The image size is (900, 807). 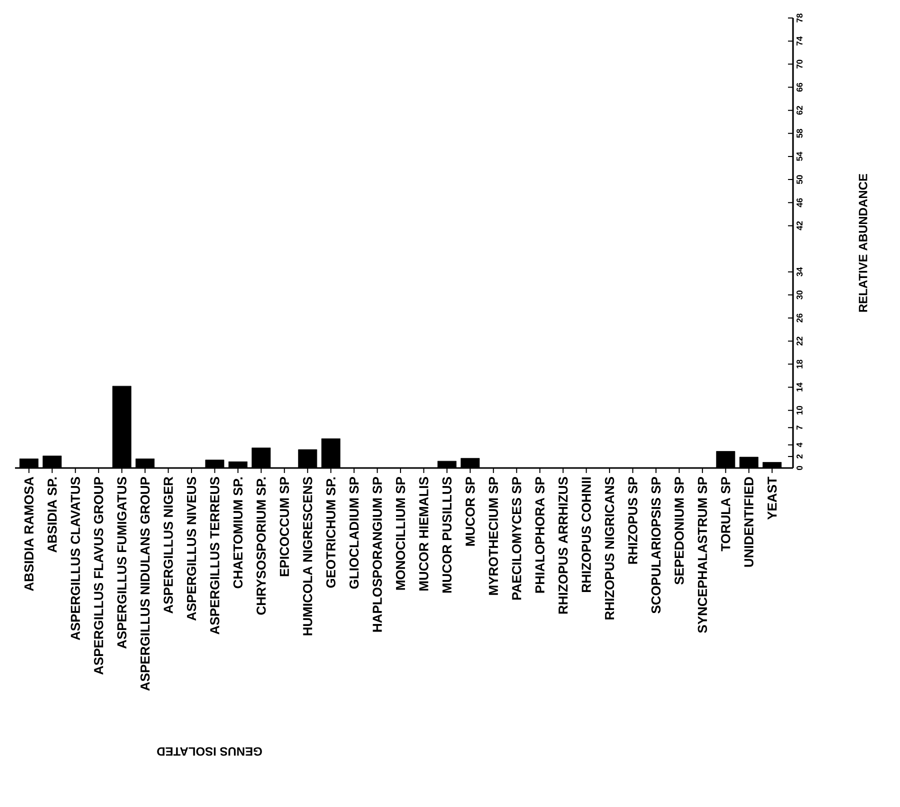 I want to click on y-tick-label: 7, so click(x=799, y=428).